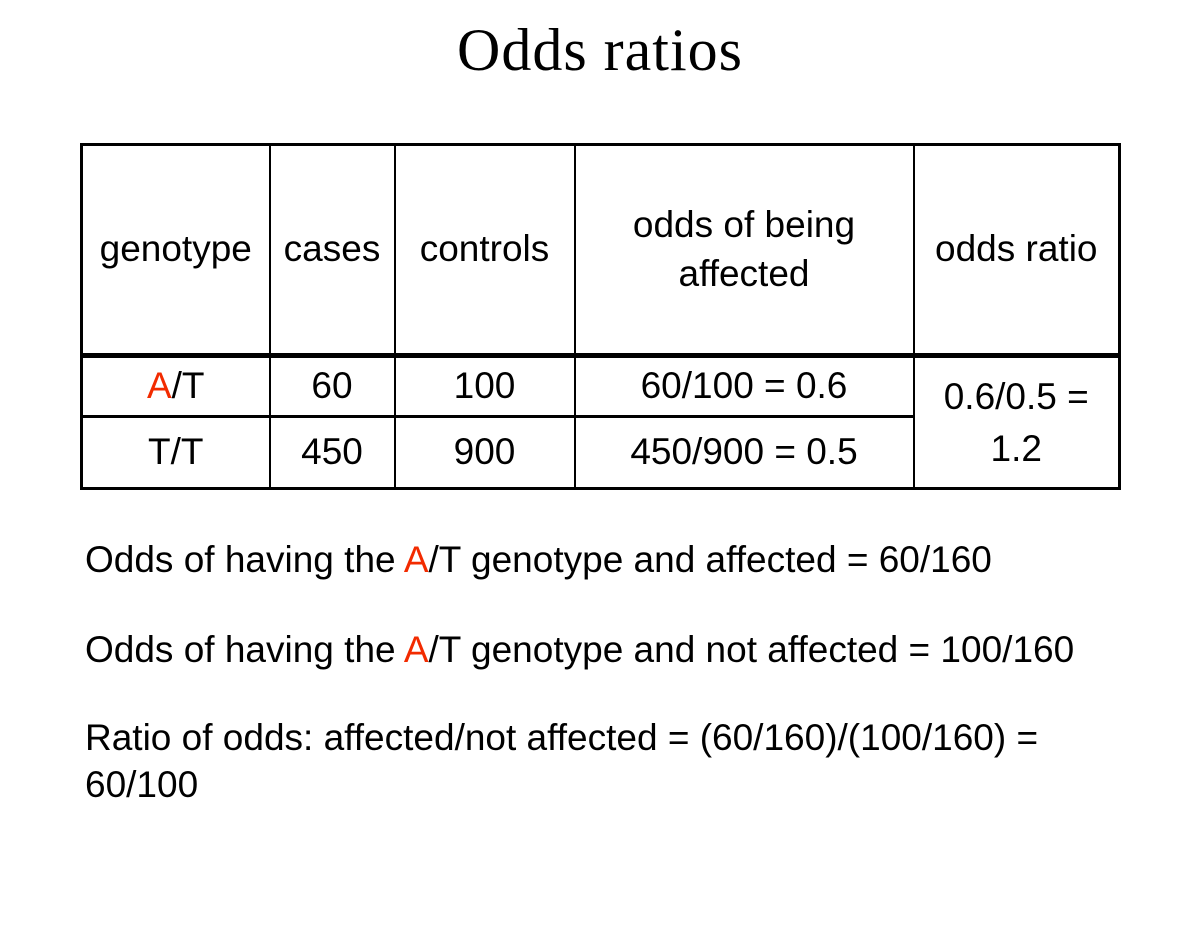 The height and width of the screenshot is (927, 1200). I want to click on col-header-odds-of-being-affected: odds of being affected, so click(744, 250).